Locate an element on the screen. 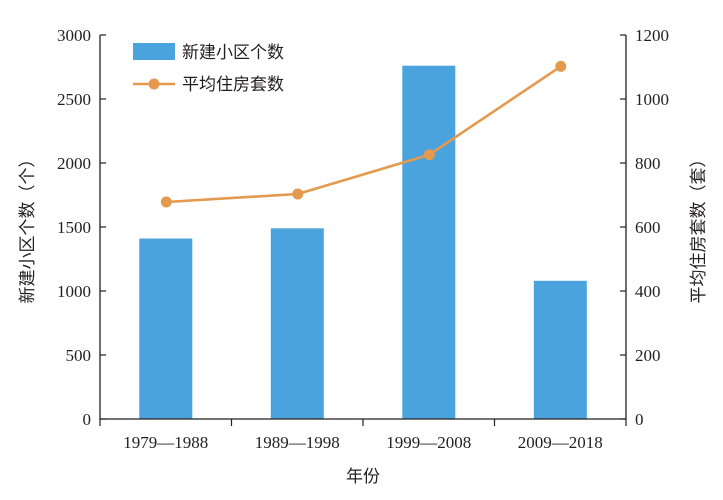 This screenshot has height=500, width=723. line-point-2009—2018 is located at coordinates (561, 66).